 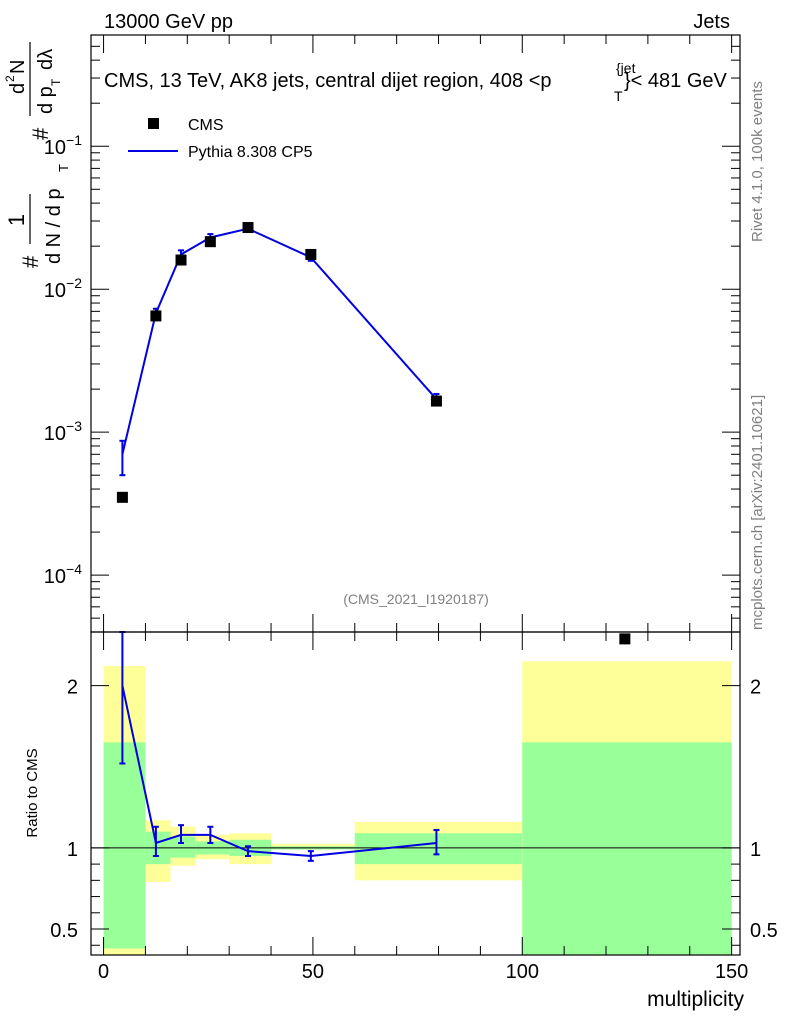 What do you see at coordinates (46, 59) in the screenshot?
I see `ylabel-frac-den-tail: dλ` at bounding box center [46, 59].